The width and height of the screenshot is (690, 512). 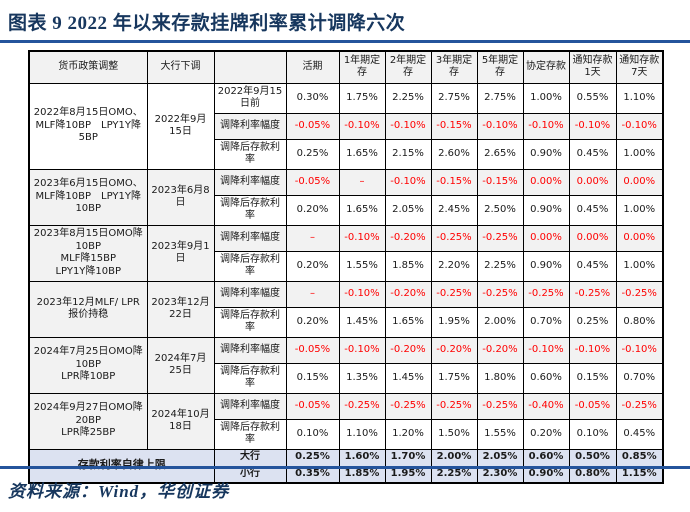 I want to click on policy-cell-5: 2024年9月27日OMO降20BP LPR降25BP, so click(x=88, y=421).